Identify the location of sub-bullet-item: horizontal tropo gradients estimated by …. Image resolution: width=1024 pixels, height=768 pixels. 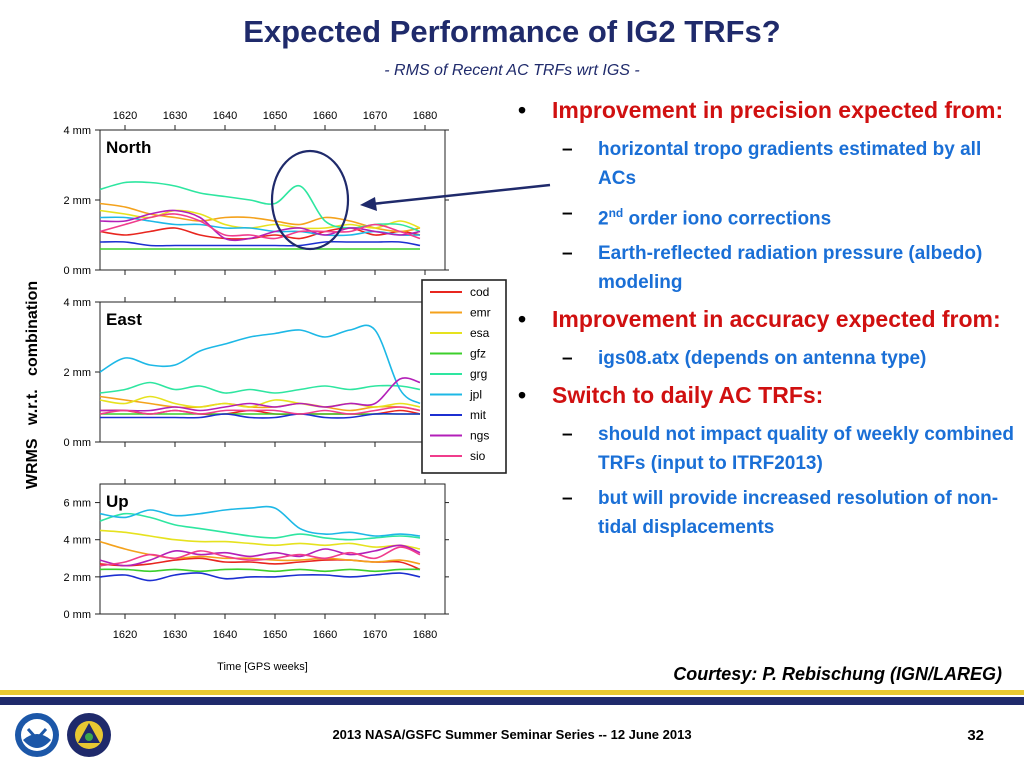
(766, 164).